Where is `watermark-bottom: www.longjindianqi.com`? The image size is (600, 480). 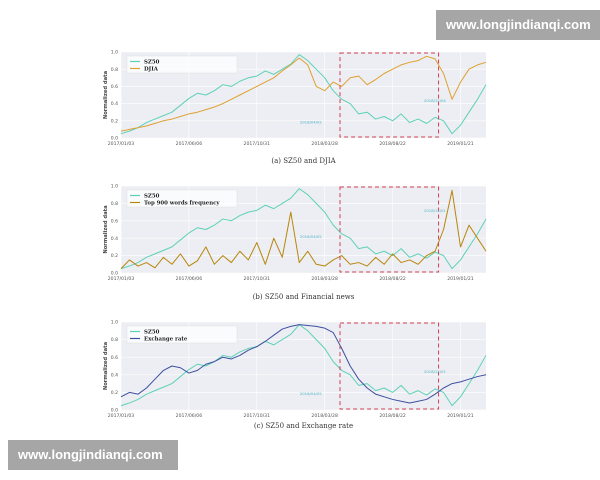 watermark-bottom: www.longjindianqi.com is located at coordinates (93, 455).